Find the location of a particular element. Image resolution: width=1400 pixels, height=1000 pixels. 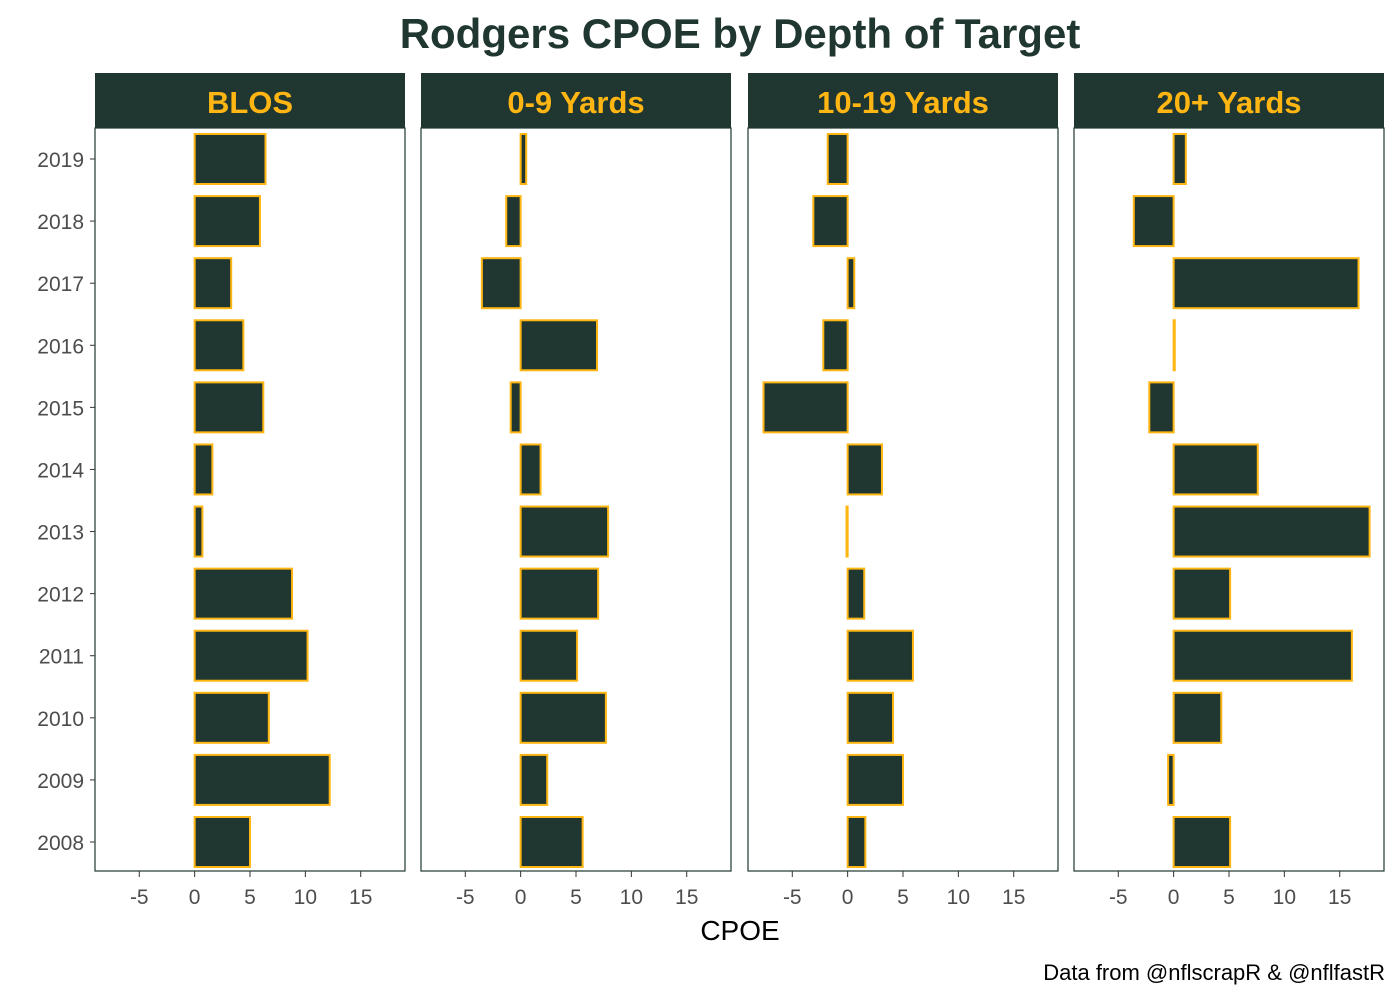

bar-20-yards-2017 is located at coordinates (1266, 283).